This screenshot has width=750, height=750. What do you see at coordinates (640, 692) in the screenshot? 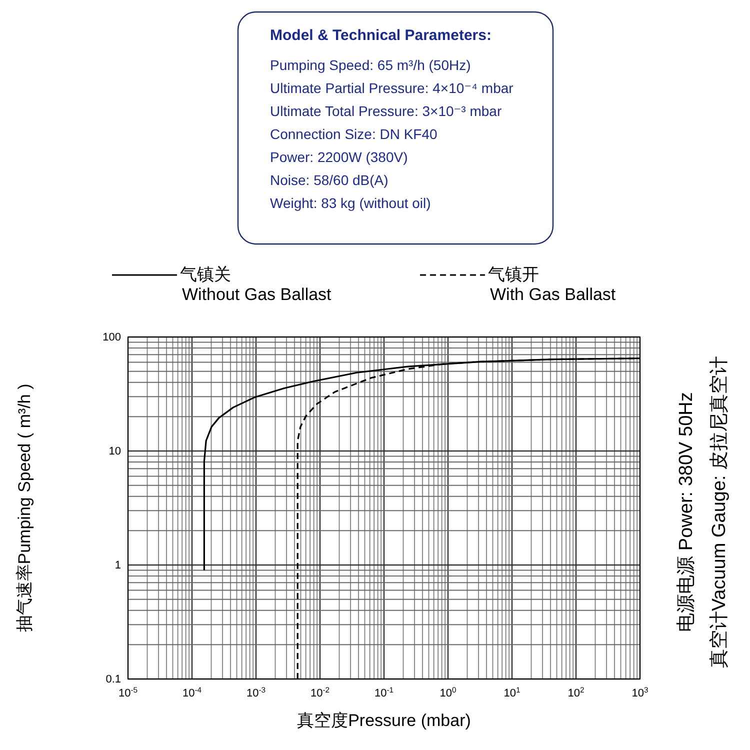
I see `x-tick-label: 10$^{3}$` at bounding box center [640, 692].